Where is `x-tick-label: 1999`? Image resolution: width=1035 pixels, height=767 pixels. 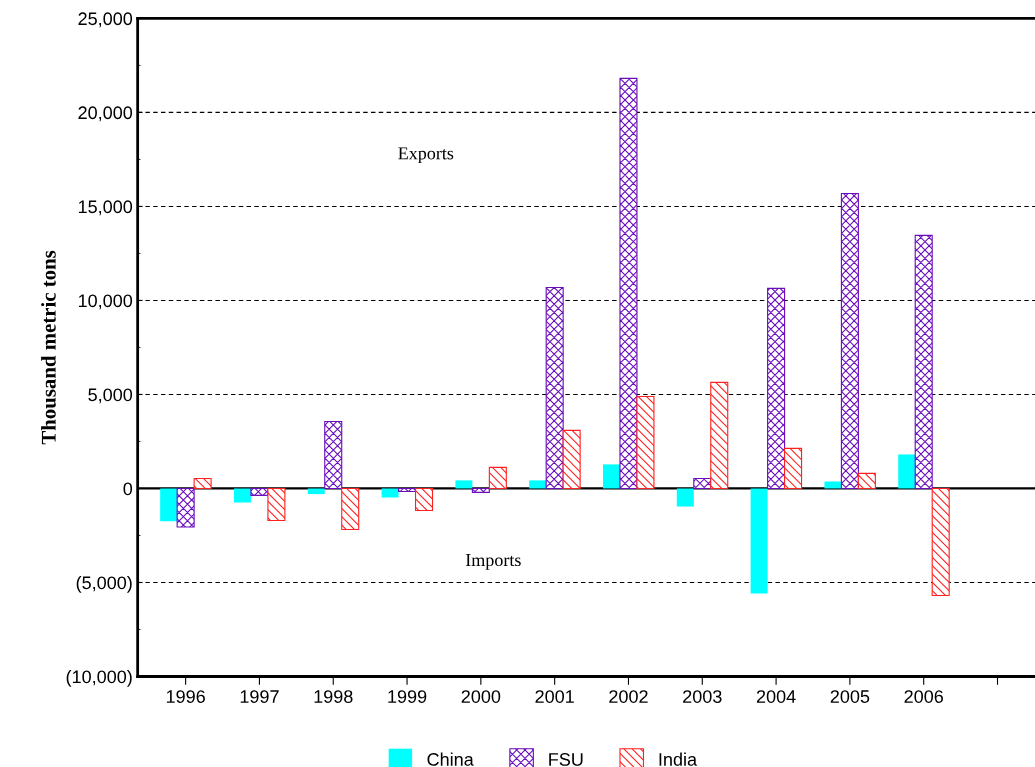 x-tick-label: 1999 is located at coordinates (407, 696).